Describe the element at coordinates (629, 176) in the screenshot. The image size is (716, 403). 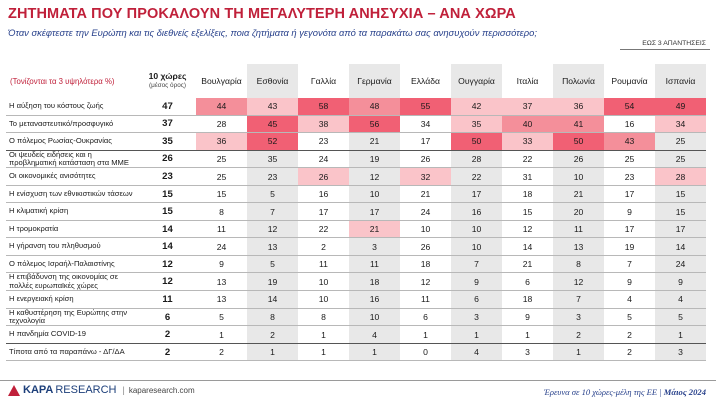
I see `country-value: 23` at that location.